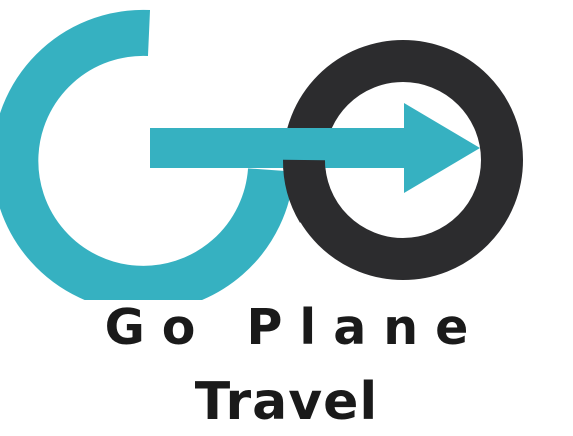  I want to click on o-ring-overlap, so click(310, 191).